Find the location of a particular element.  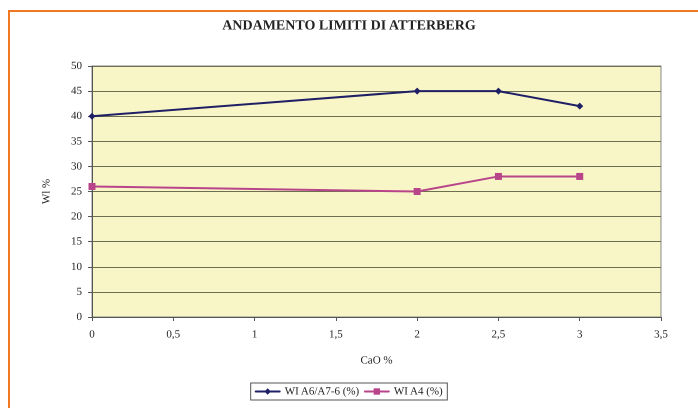

chart-title: ANDAMENTO LIMITI DI ATTERBERG is located at coordinates (349, 26).